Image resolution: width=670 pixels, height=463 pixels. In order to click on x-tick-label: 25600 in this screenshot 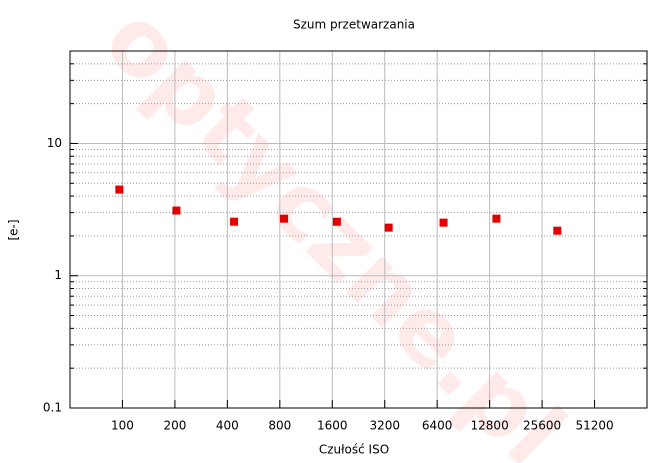, I will do `click(542, 426)`.